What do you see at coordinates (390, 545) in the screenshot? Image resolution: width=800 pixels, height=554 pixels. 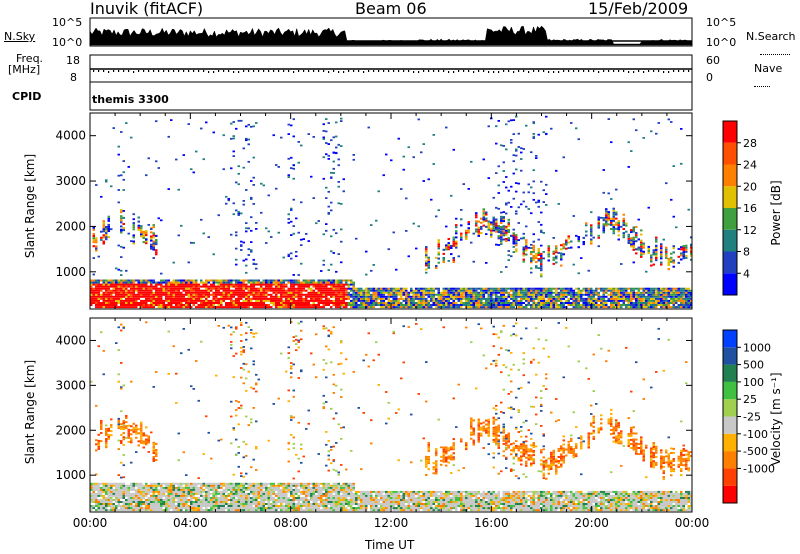 I see `time-xlabel: Time UT` at bounding box center [390, 545].